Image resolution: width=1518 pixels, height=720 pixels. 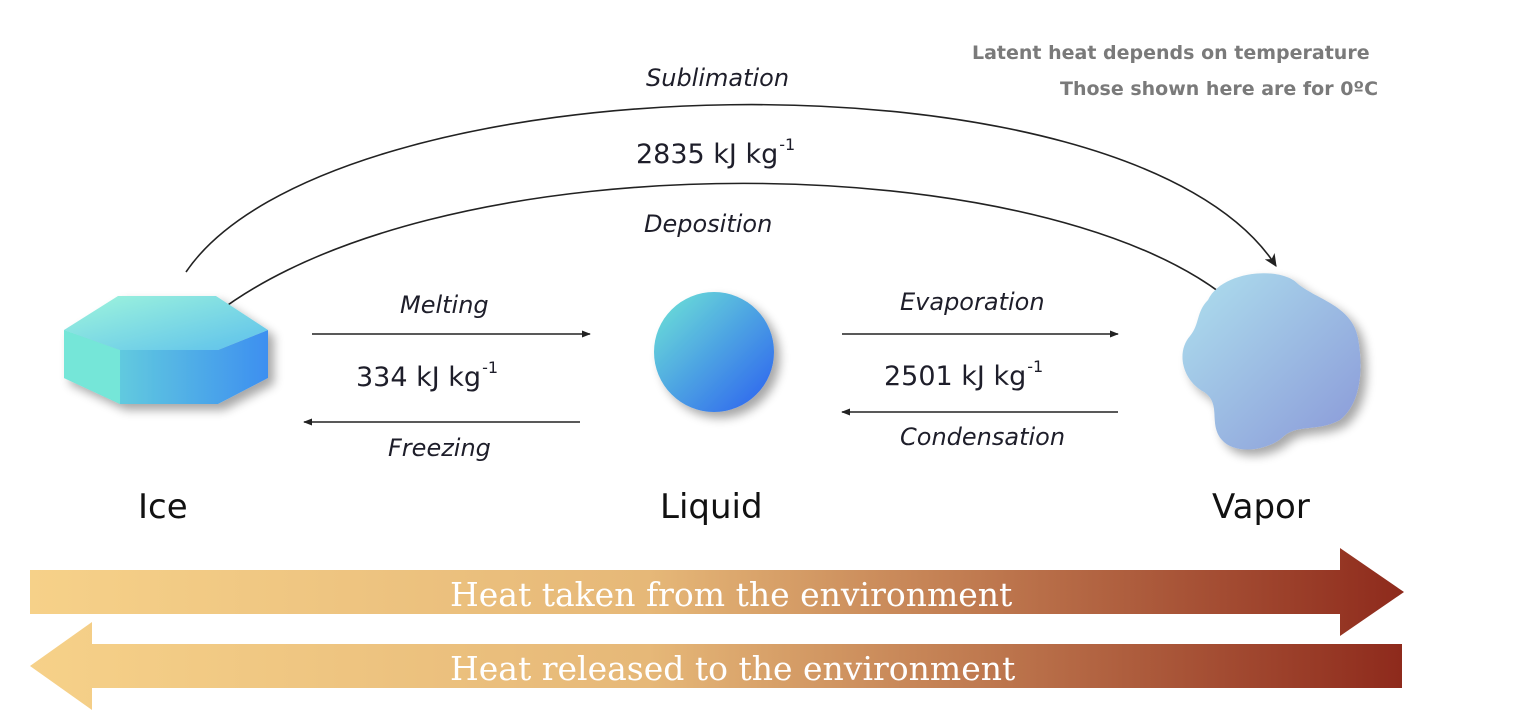 What do you see at coordinates (707, 154) in the screenshot?
I see `ice-vapor-heat-value: 2835 kJ kg` at bounding box center [707, 154].